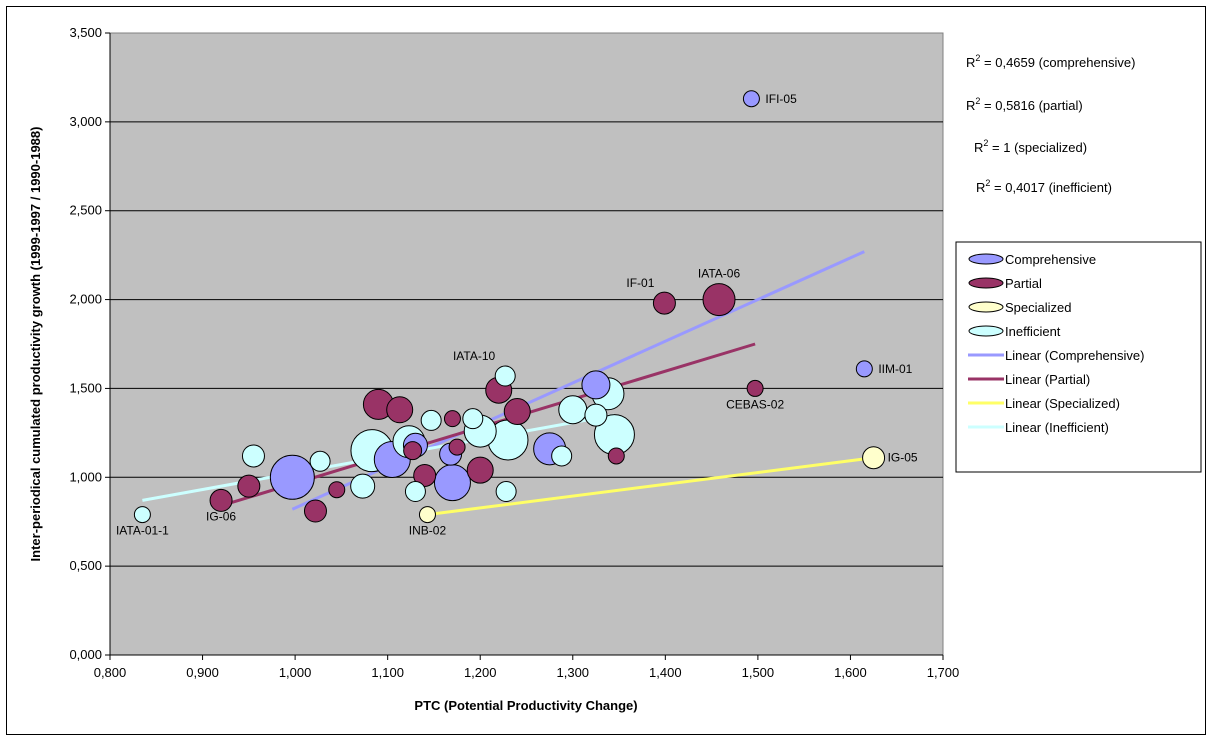  I want to click on point-label: IF-01, so click(640, 283).